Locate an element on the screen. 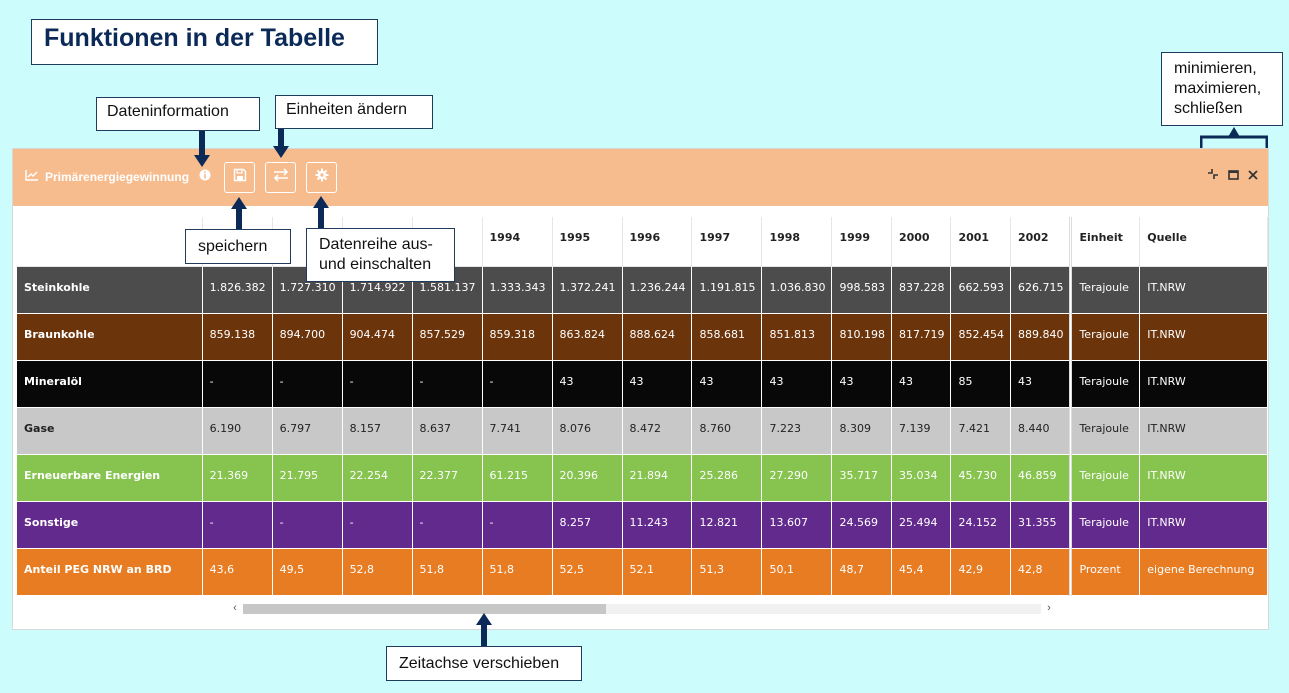 The width and height of the screenshot is (1289, 693). change-units-button is located at coordinates (280, 177).